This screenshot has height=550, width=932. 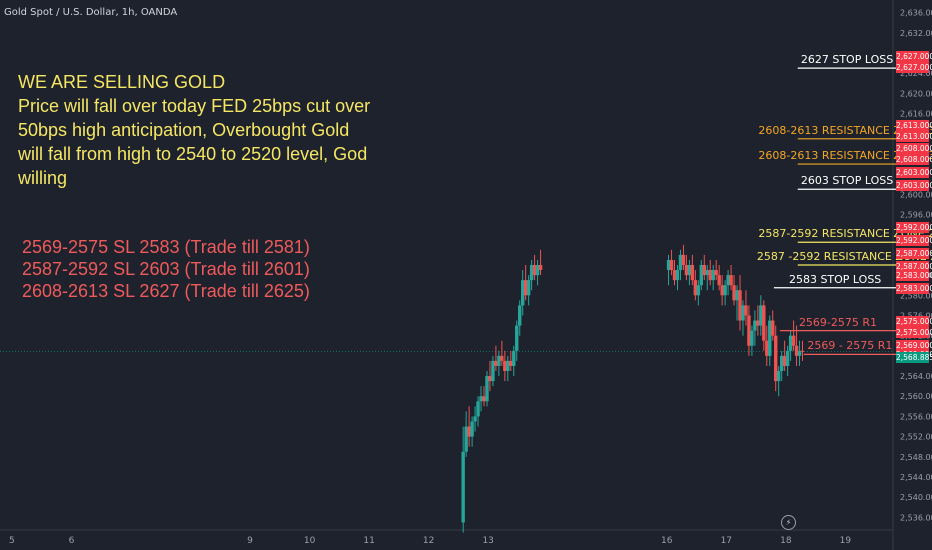 What do you see at coordinates (850, 346) in the screenshot?
I see `level-label-r1-lower: 2569 - 2575 R1` at bounding box center [850, 346].